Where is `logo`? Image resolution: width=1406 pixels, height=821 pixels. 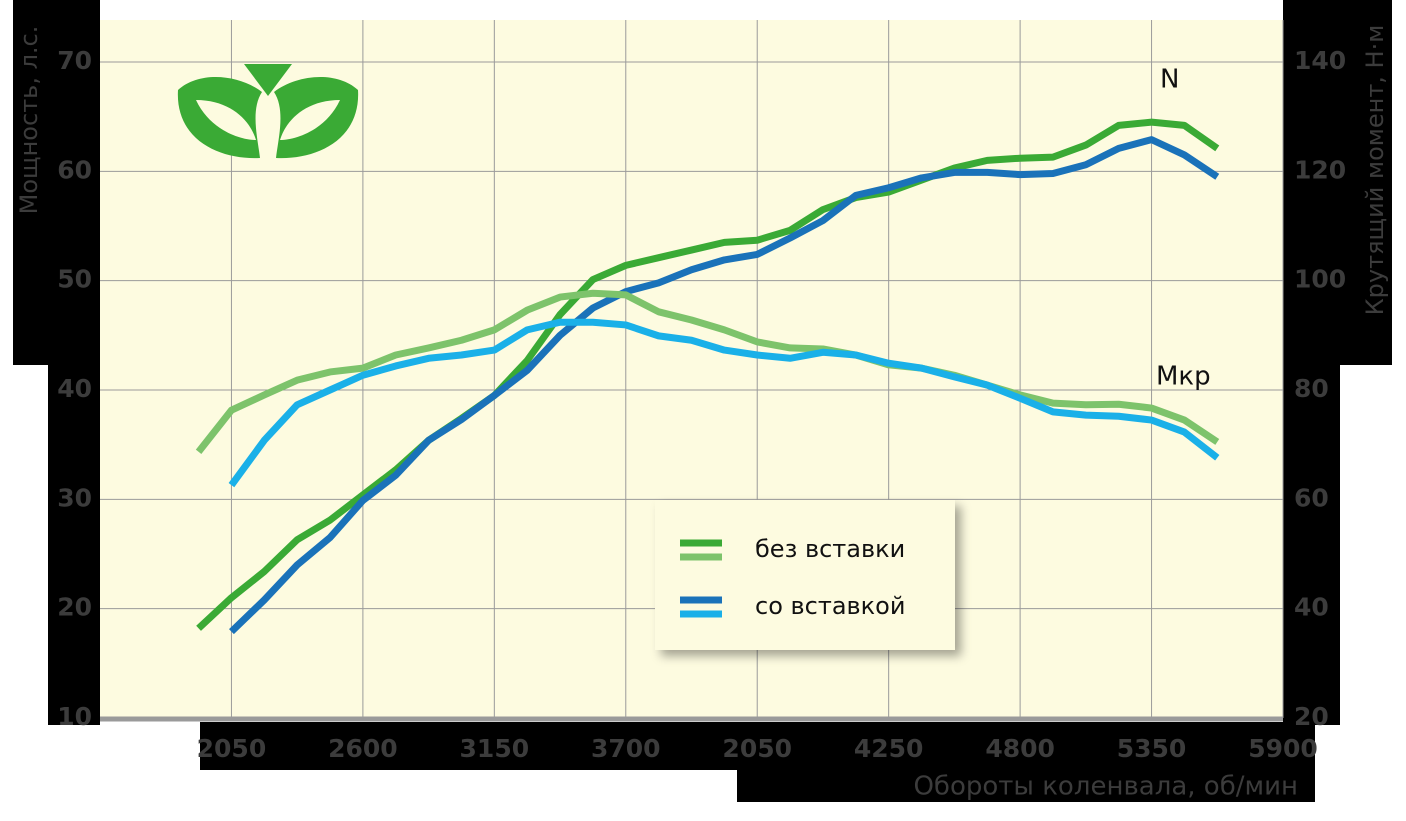
logo is located at coordinates (268, 111).